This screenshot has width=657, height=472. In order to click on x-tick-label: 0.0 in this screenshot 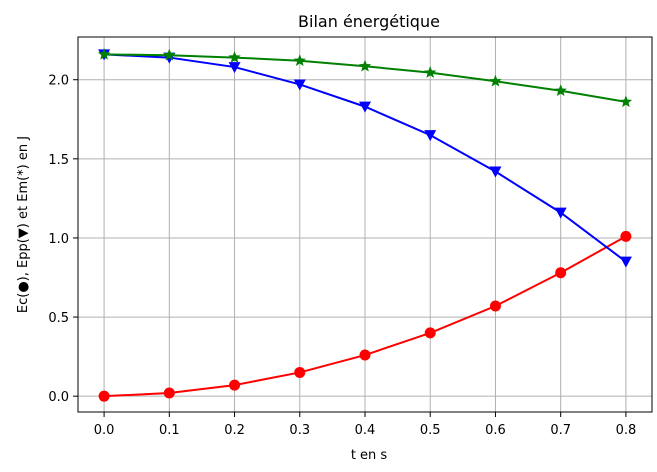, I will do `click(104, 430)`.